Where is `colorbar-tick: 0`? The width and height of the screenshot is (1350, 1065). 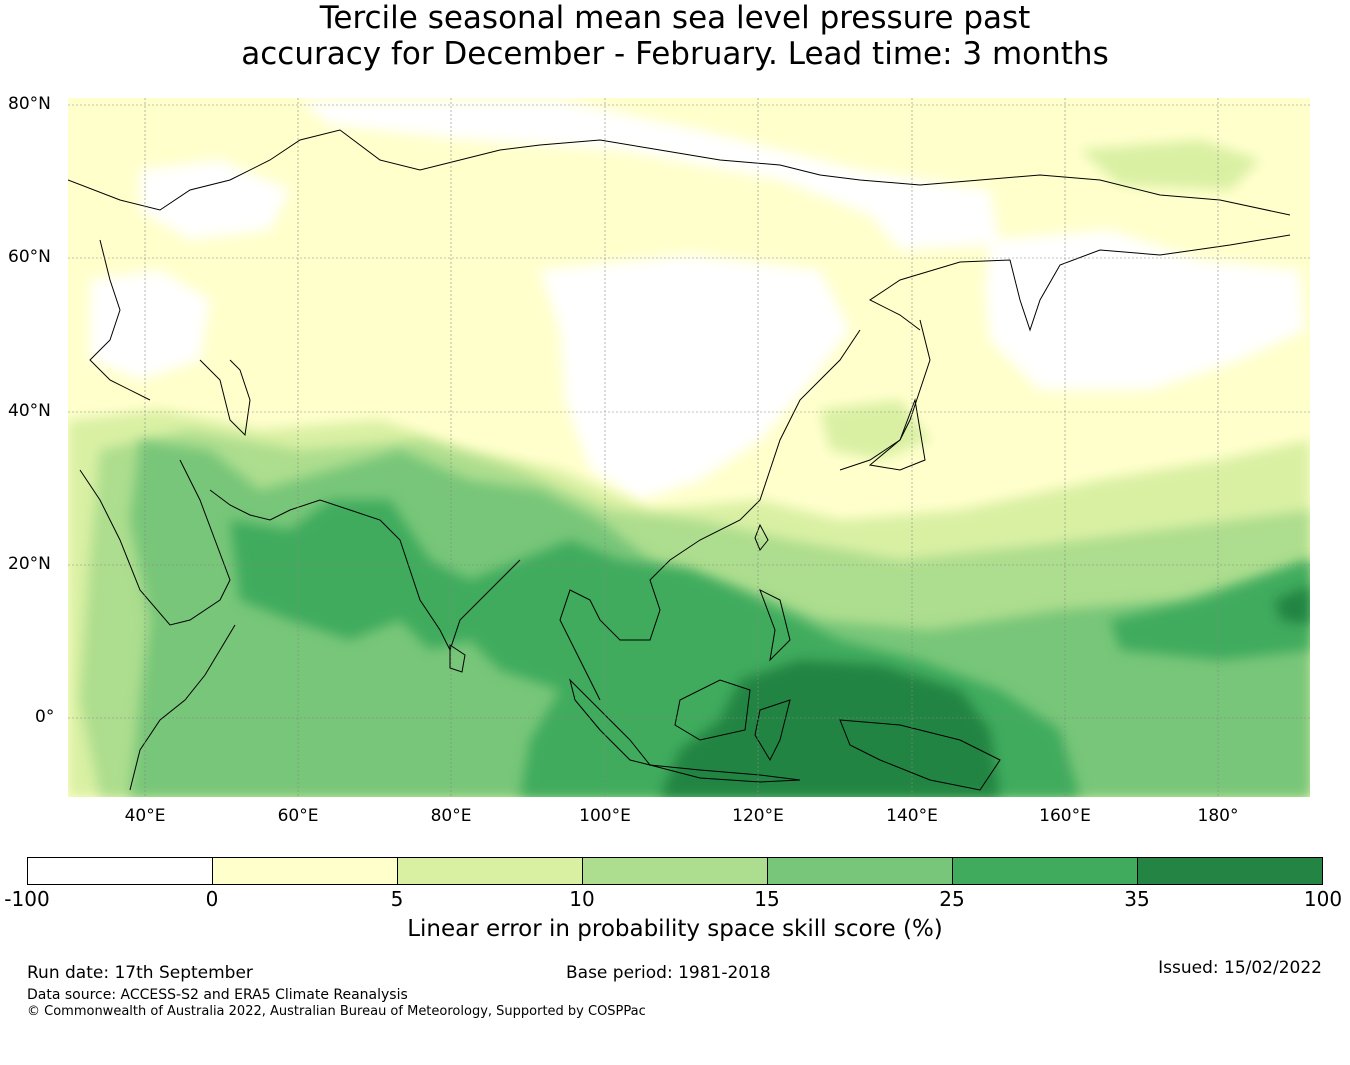 colorbar-tick: 0 is located at coordinates (212, 899).